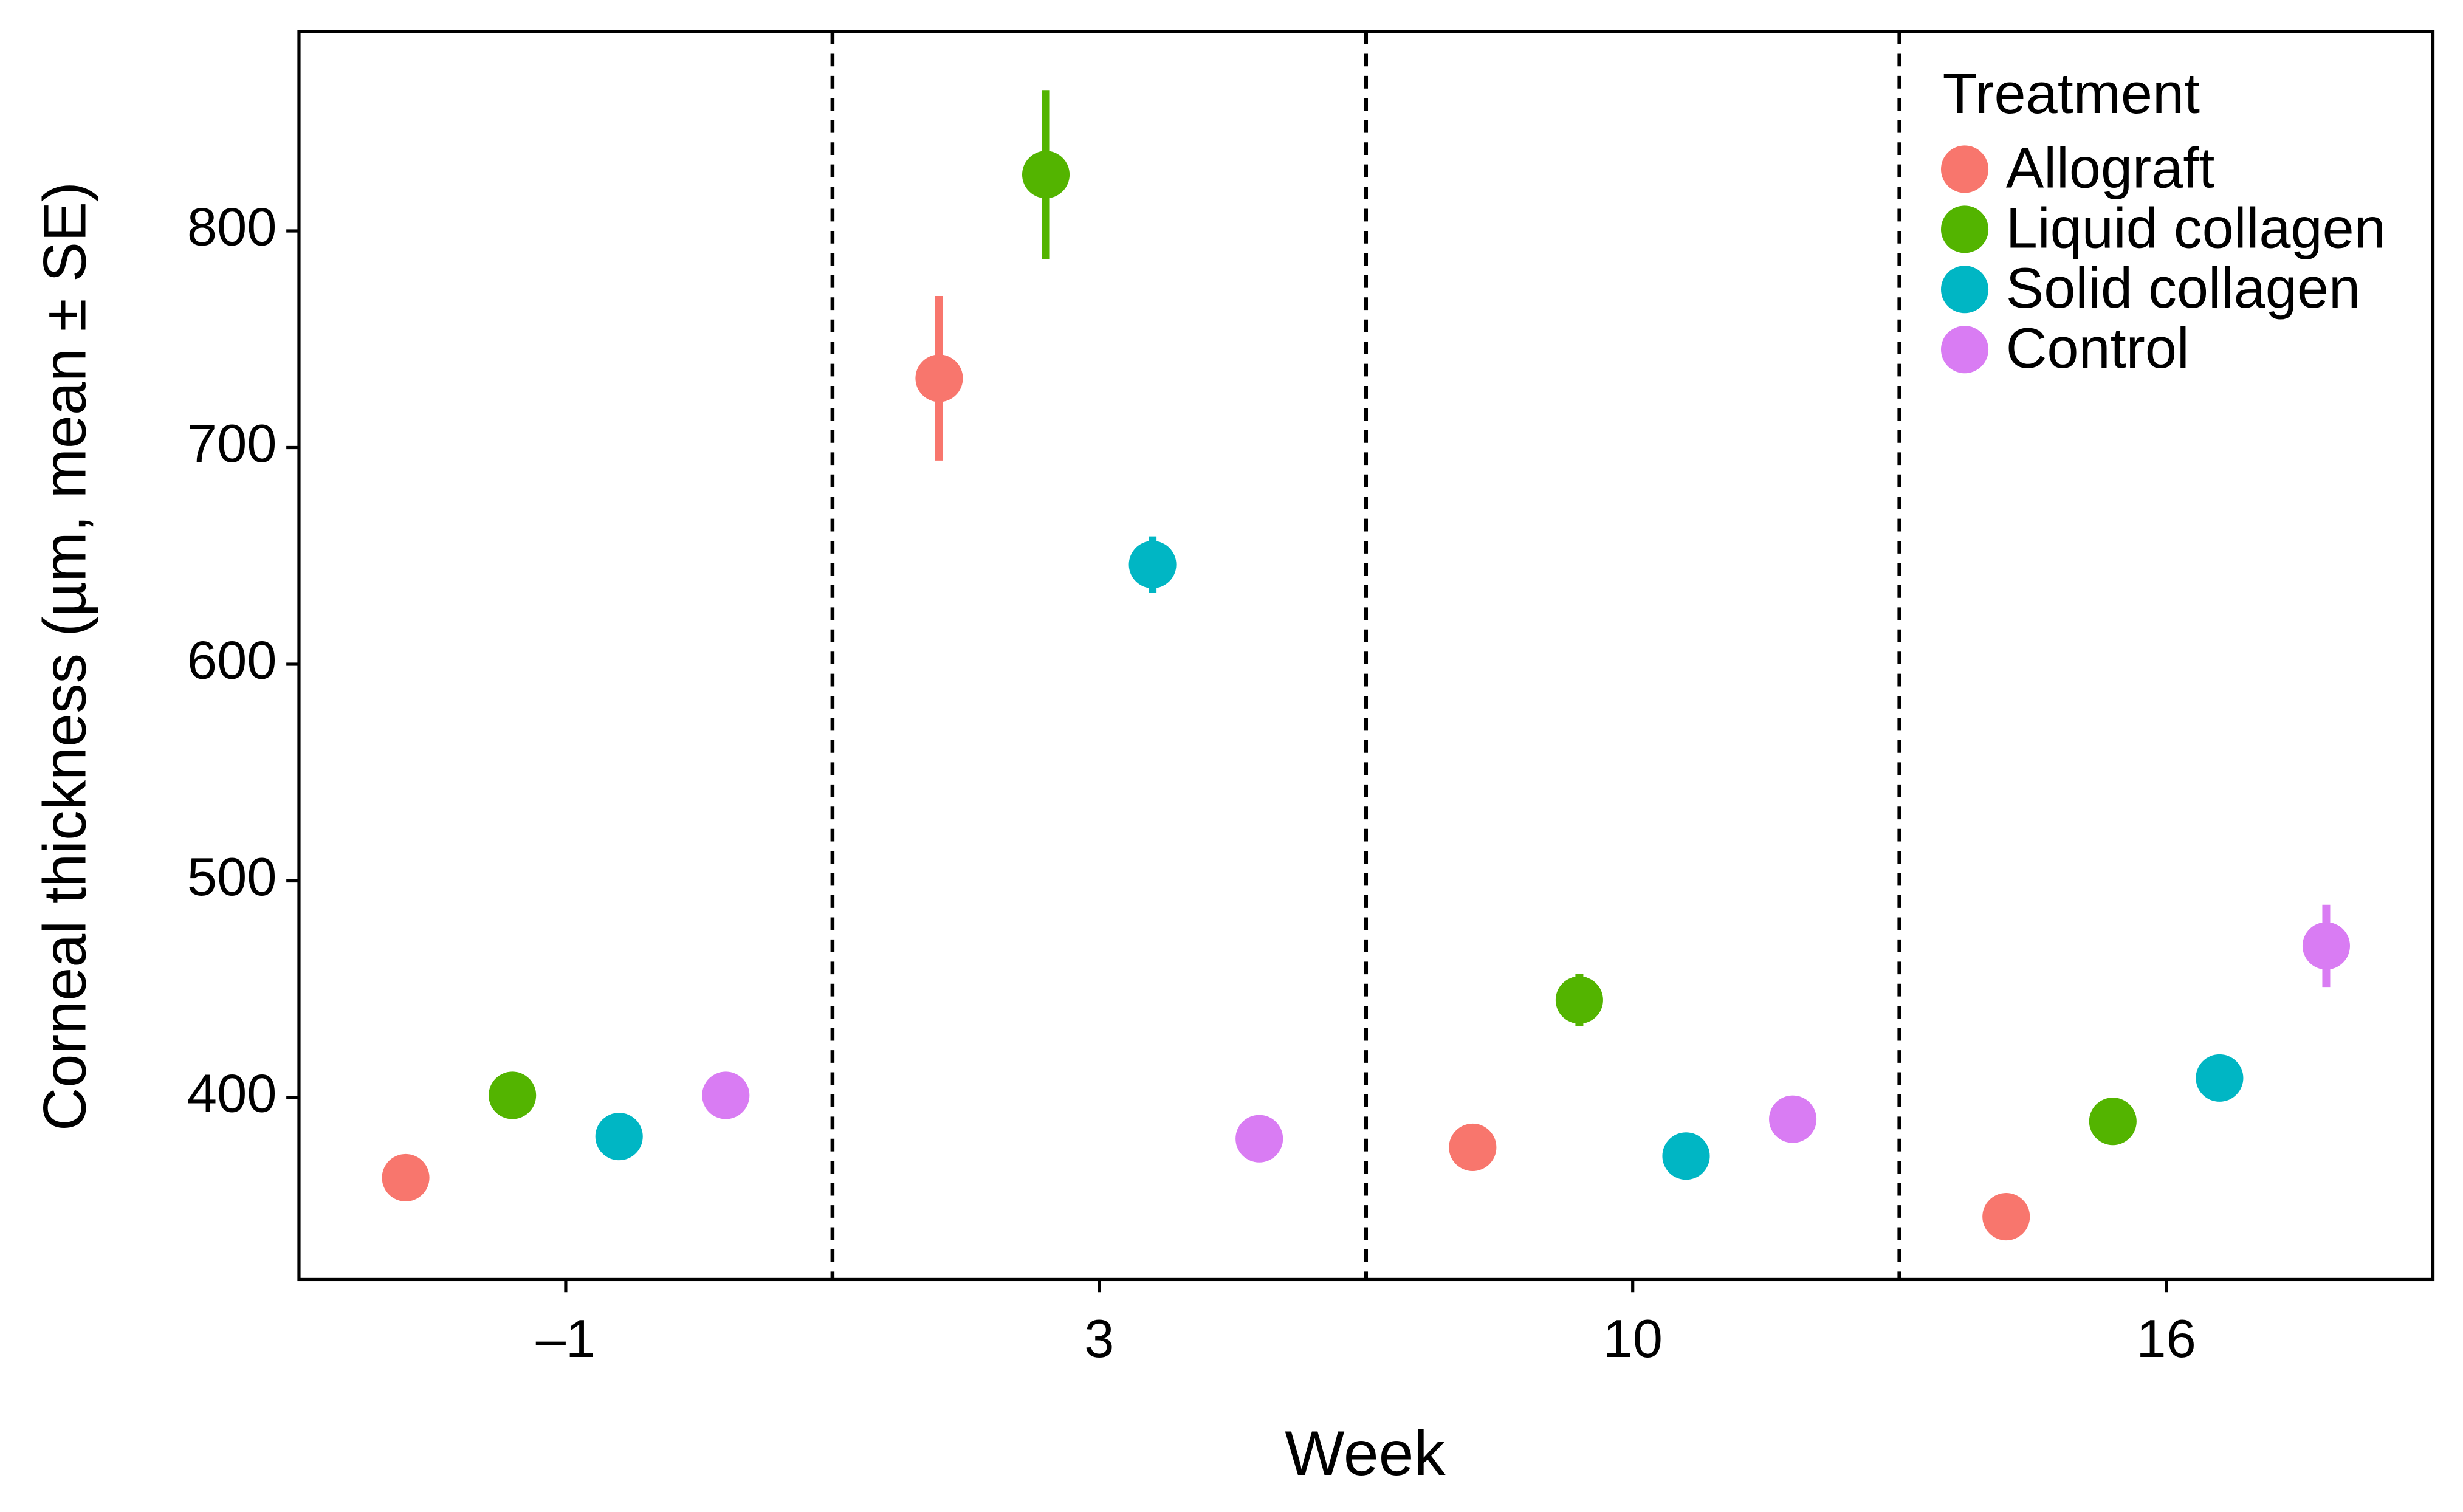  I want to click on x-axis-title: Week, so click(1365, 1454).